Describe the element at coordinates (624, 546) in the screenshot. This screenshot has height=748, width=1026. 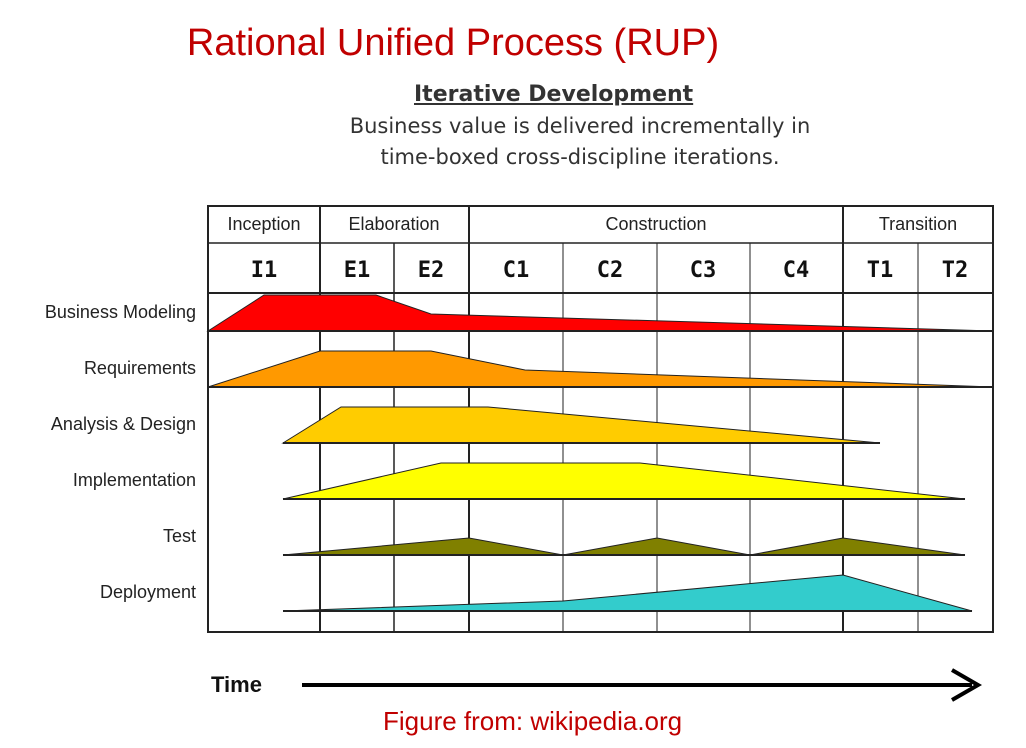
I see `test-effort-shape` at that location.